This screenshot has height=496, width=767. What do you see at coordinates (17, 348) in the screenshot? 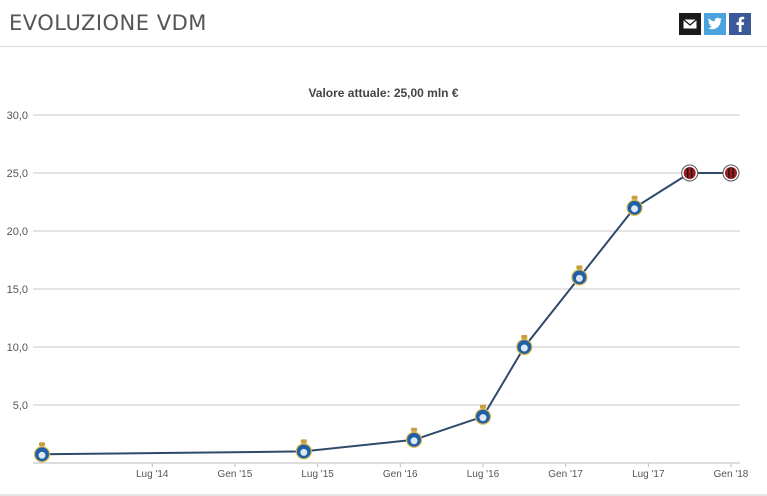
I see `y-tick-label: 10,0` at bounding box center [17, 348].